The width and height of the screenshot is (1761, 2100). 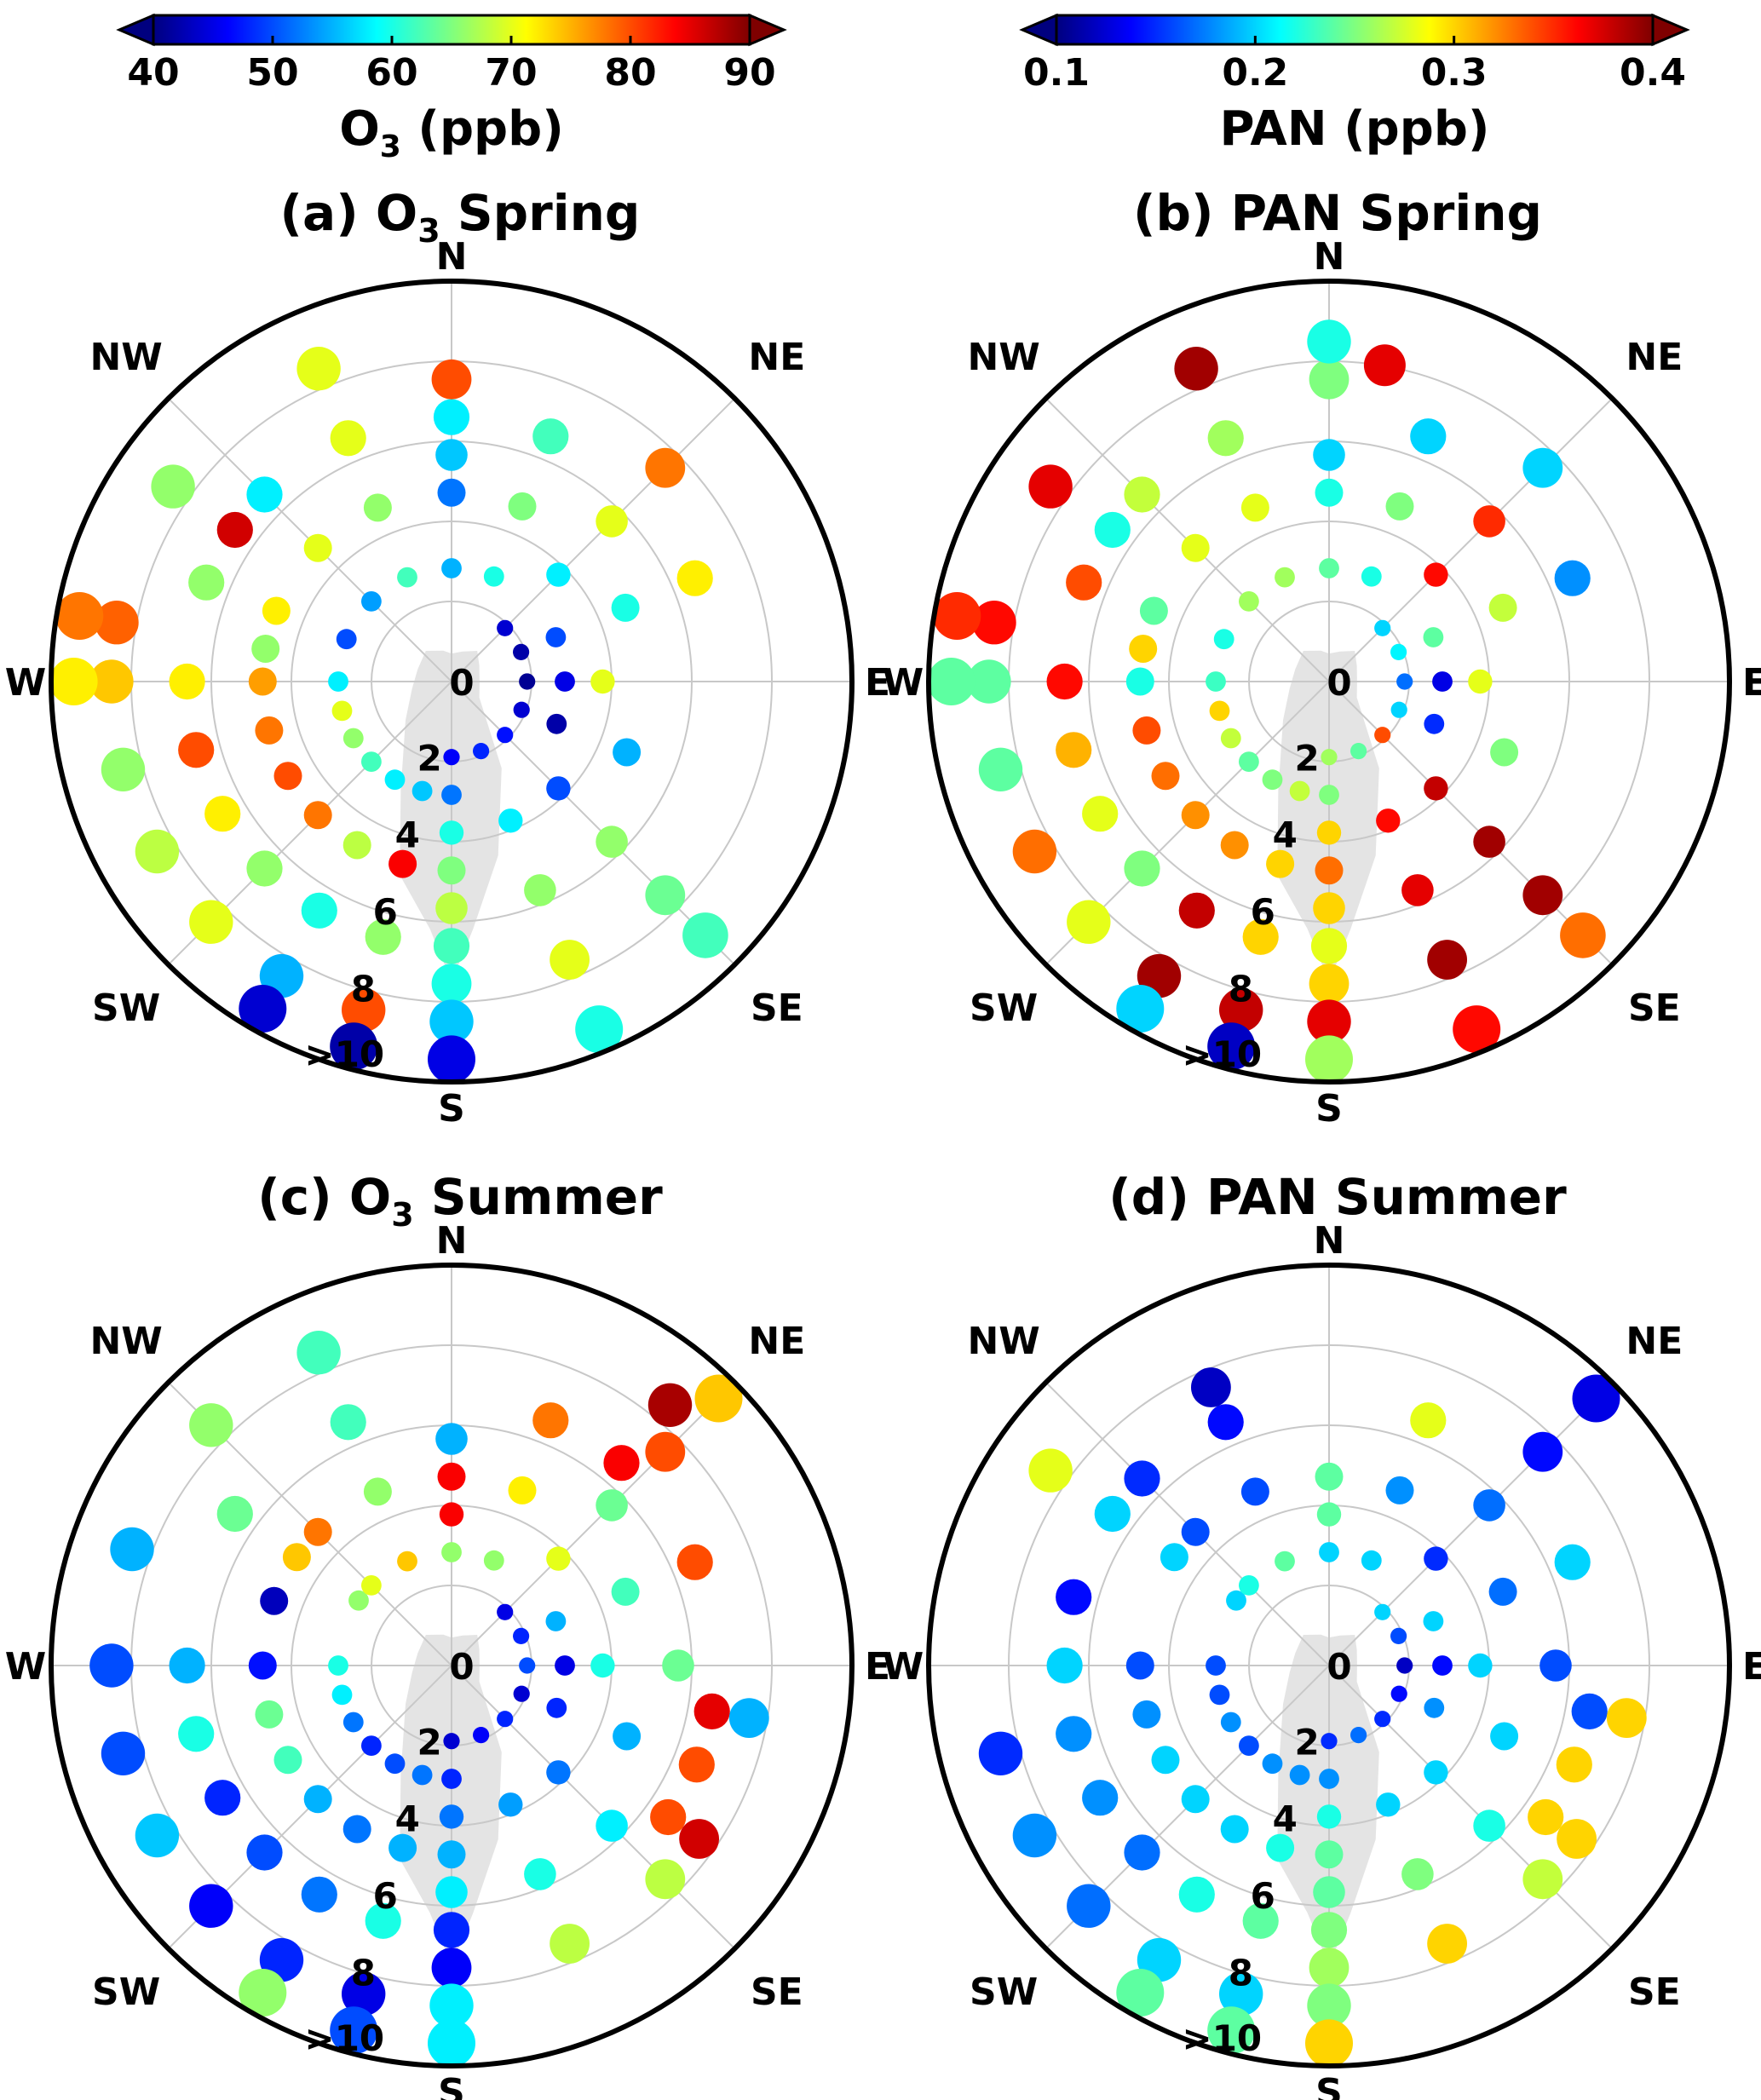 I want to click on panel-title: (c) O3 Summer, so click(x=460, y=1201).